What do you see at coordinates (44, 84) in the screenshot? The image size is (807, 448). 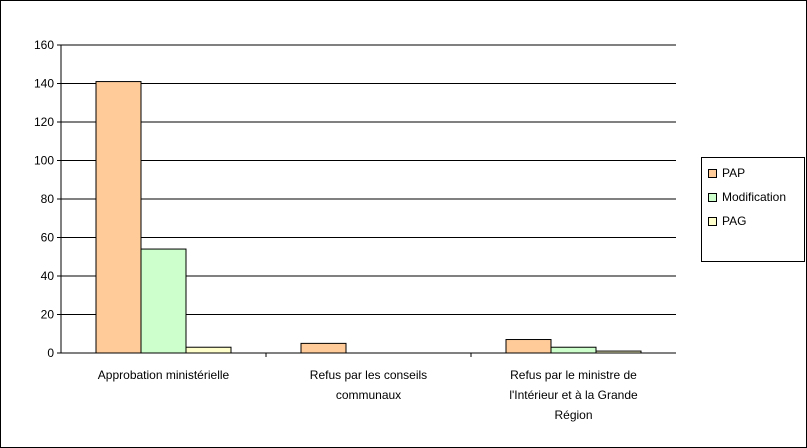 I see `y-tick-label: 140` at bounding box center [44, 84].